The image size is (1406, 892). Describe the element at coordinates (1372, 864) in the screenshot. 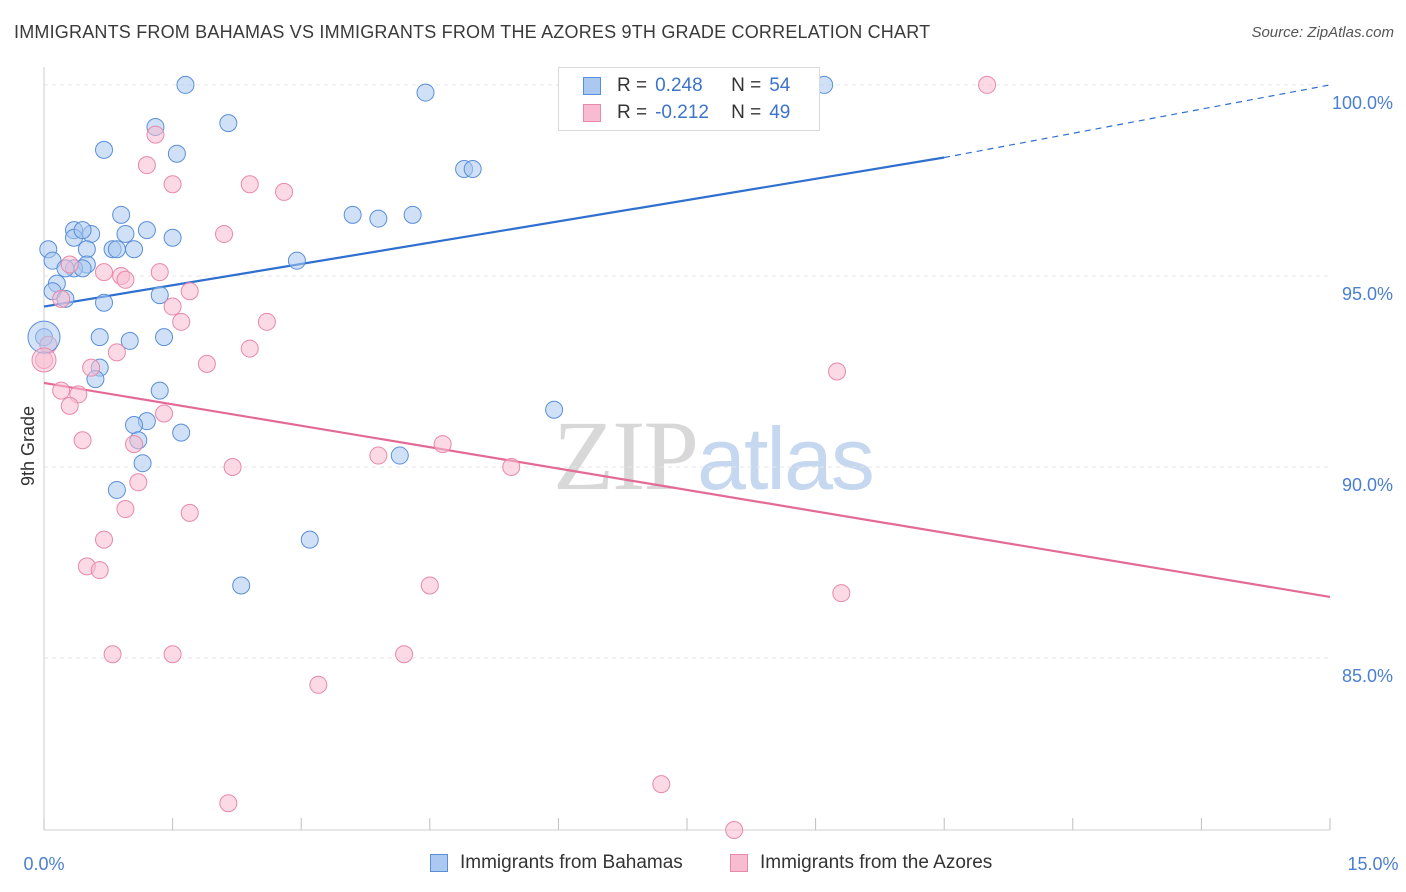

I see `x-tick-label: 15.0%` at that location.